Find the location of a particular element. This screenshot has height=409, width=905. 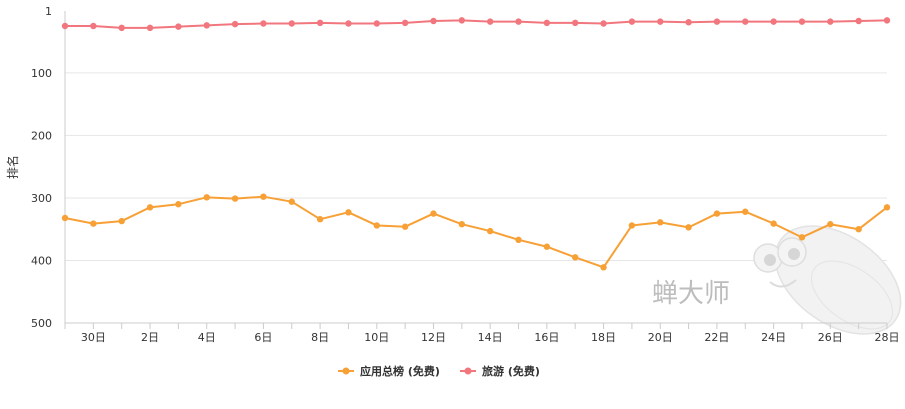

watermark: 蝉大师 is located at coordinates (777, 280).